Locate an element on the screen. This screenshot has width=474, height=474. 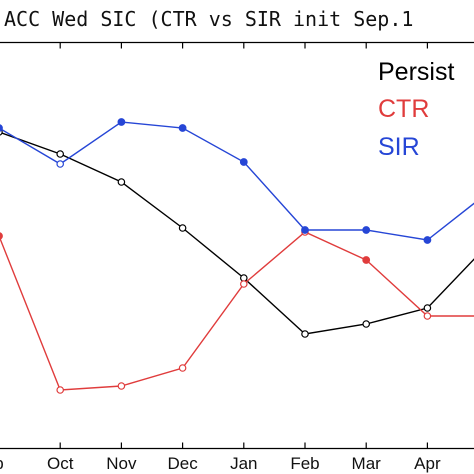
x-tick-label: Oct is located at coordinates (60, 463).